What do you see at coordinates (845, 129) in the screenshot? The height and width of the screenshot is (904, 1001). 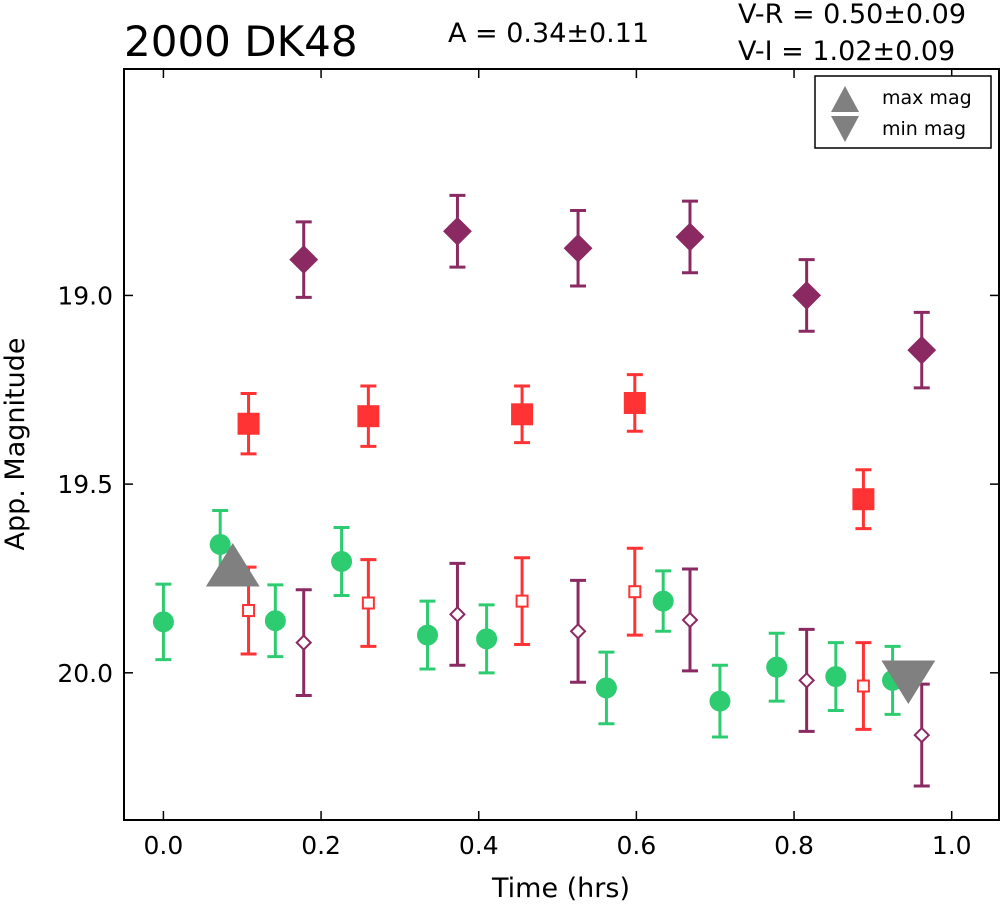 I see `min-mag-legend-icon` at bounding box center [845, 129].